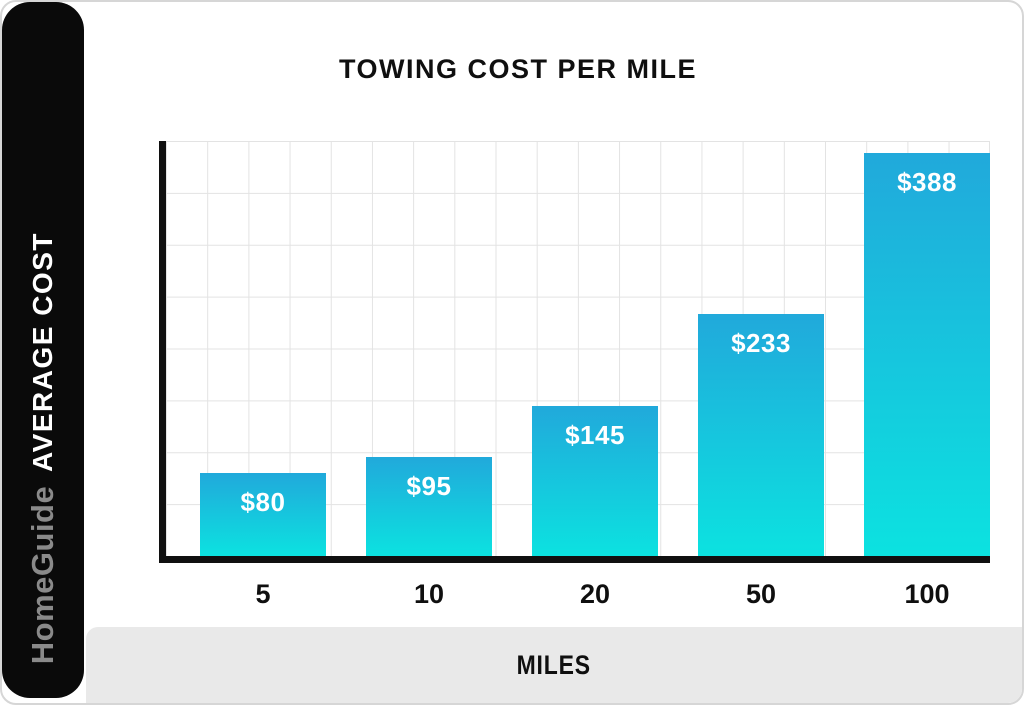  Describe the element at coordinates (927, 593) in the screenshot. I see `x-tick-label-100: 100` at that location.